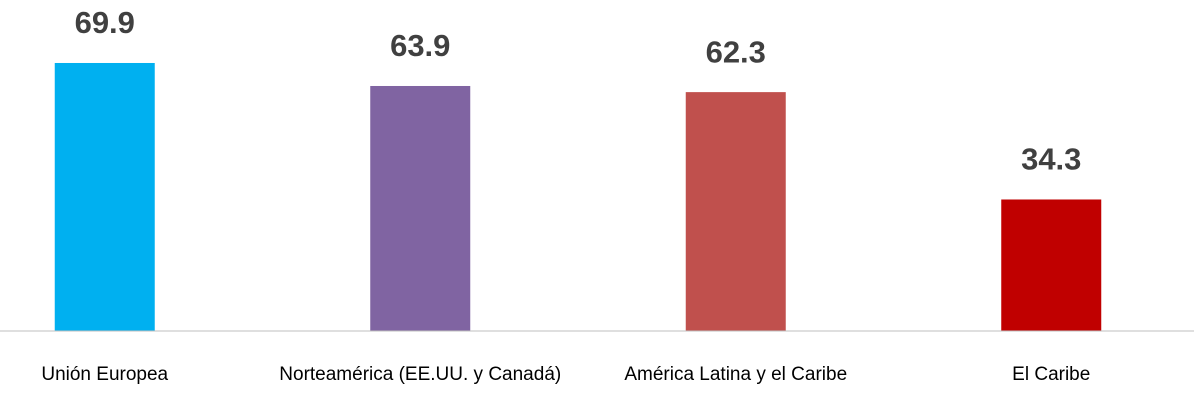 The image size is (1194, 418). What do you see at coordinates (1051, 374) in the screenshot?
I see `x-tick-label: El Caribe` at bounding box center [1051, 374].